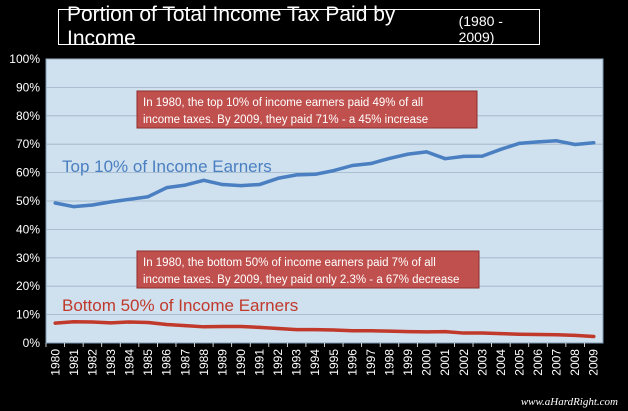  Describe the element at coordinates (480, 29) in the screenshot. I see `chart-subtitle: (1980 - 2009)` at that location.